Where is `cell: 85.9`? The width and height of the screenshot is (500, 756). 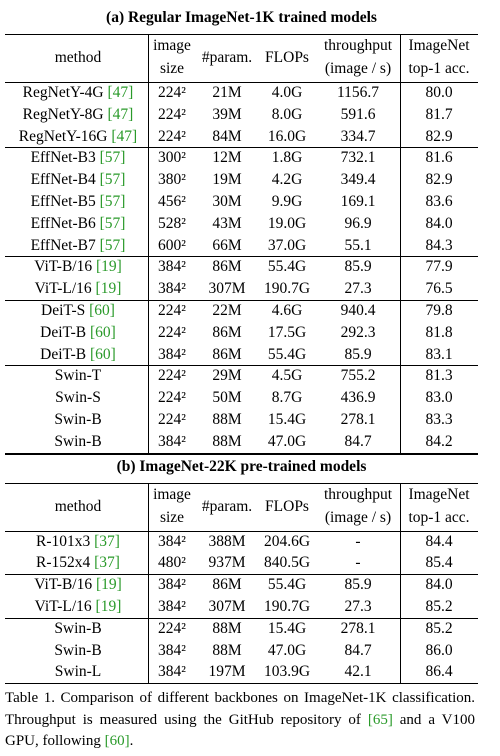 cell: 85.9 is located at coordinates (358, 354).